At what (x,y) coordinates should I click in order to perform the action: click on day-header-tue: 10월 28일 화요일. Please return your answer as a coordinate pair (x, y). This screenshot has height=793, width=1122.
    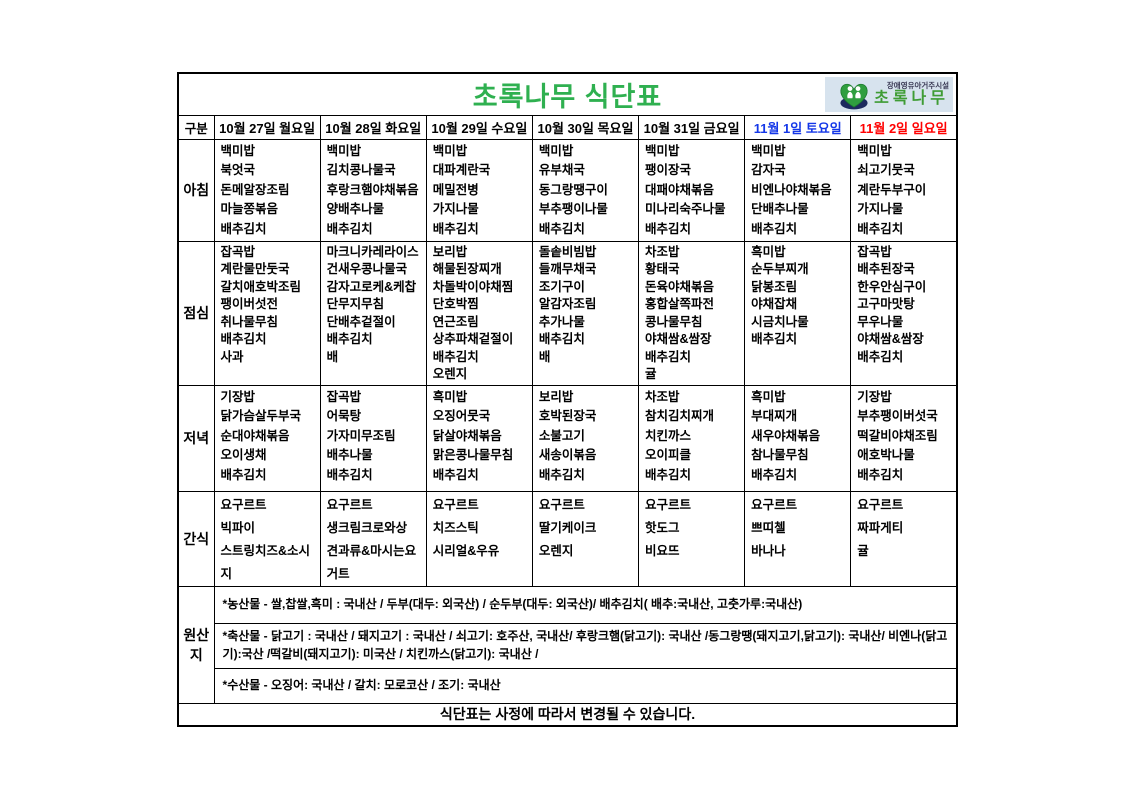
    Looking at the image, I should click on (373, 127).